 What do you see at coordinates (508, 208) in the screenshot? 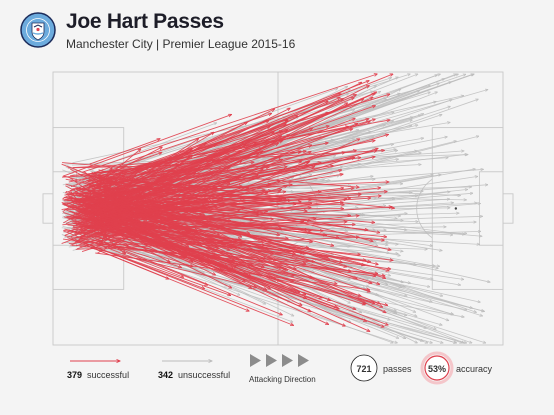
I see `goal-right` at bounding box center [508, 208].